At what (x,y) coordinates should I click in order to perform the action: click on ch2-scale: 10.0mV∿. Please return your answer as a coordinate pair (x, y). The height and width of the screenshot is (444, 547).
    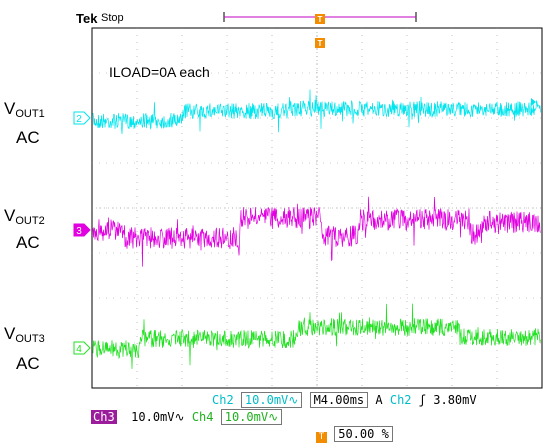
    Looking at the image, I should click on (271, 400).